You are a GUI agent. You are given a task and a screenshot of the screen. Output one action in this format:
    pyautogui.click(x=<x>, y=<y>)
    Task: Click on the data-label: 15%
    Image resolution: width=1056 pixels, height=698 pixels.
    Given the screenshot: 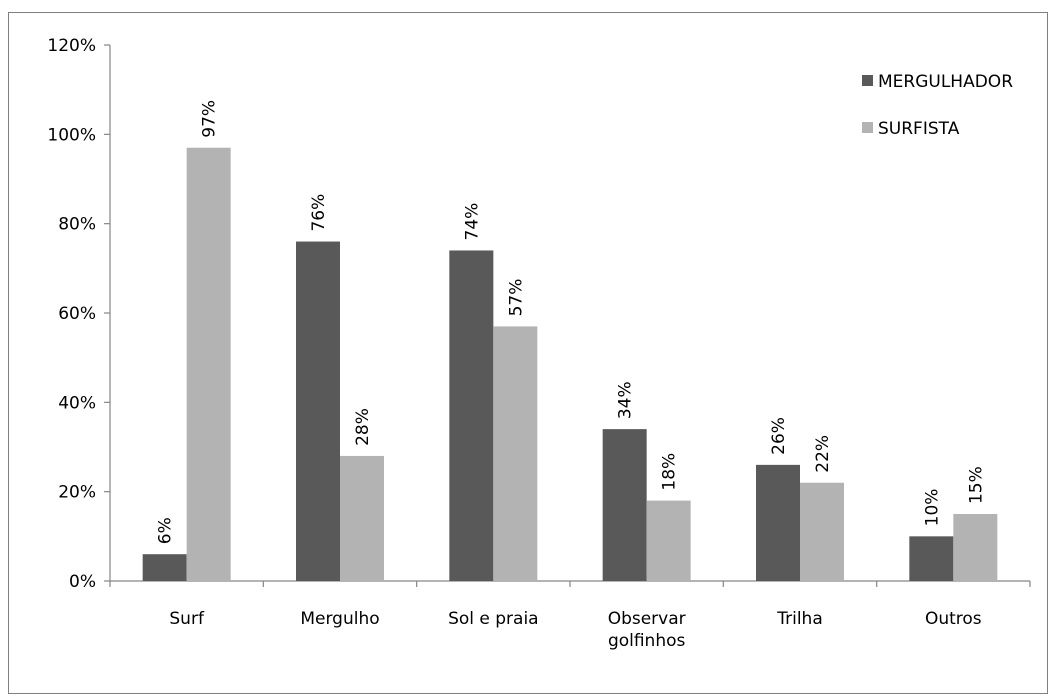 What is the action you would take?
    pyautogui.click(x=976, y=485)
    